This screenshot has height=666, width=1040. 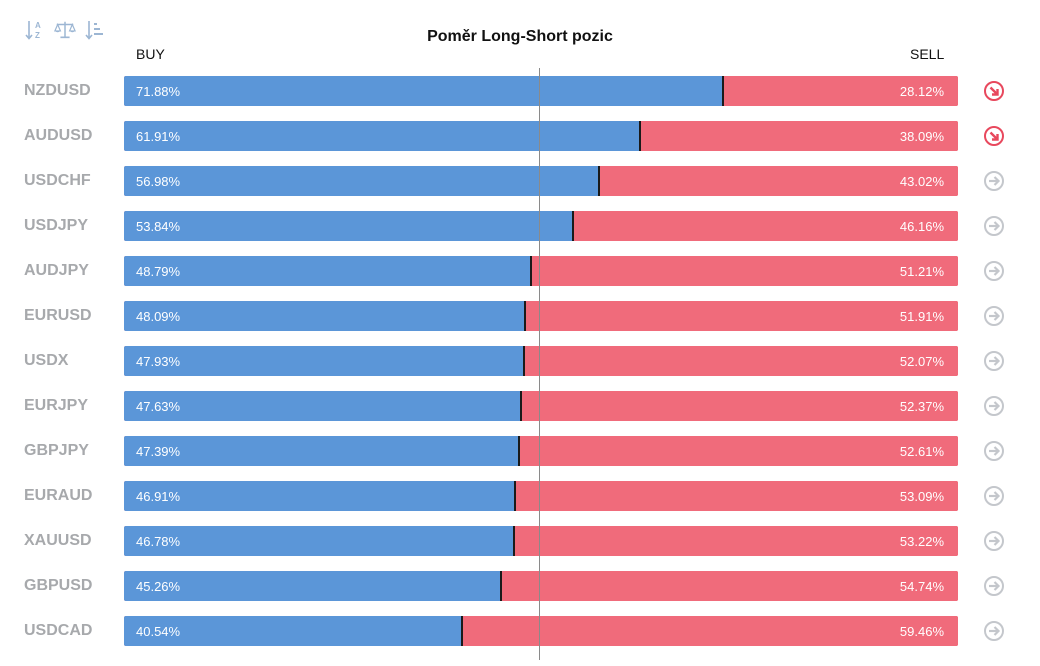 I want to click on table-row: AUDUSD 61.91% 38.09%, so click(x=520, y=136).